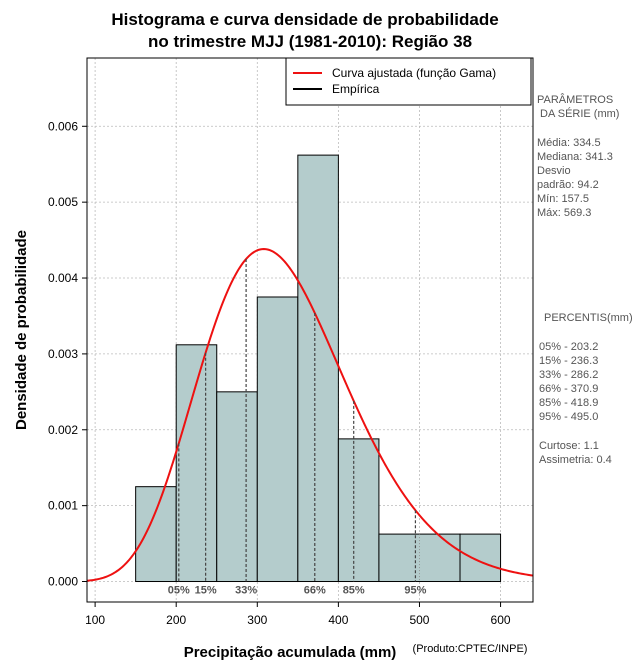  I want to click on legend: Curva ajustada (função Gama) Empírica, so click(408, 81).